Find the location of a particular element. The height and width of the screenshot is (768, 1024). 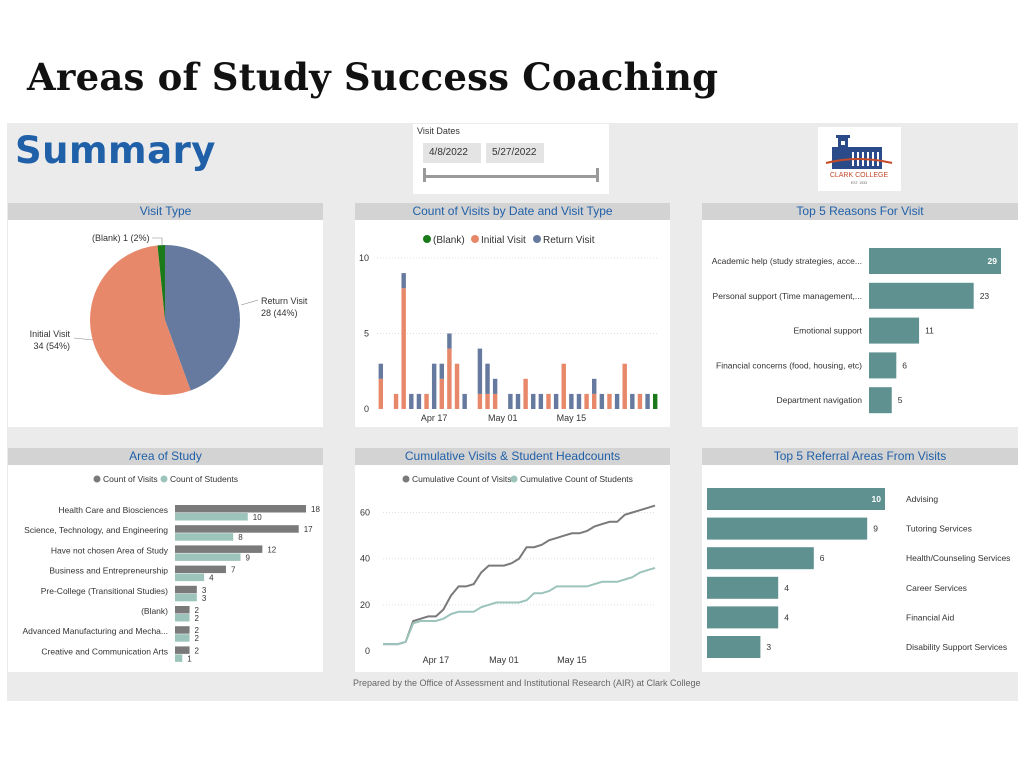

data-label-visits-3: 7 is located at coordinates (233, 570).